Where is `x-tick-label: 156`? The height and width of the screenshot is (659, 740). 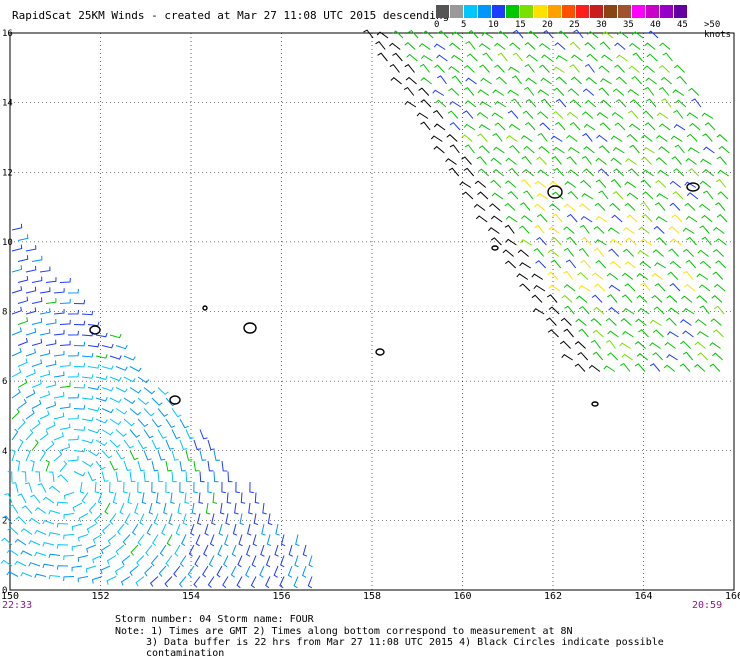 x-tick-label: 156 is located at coordinates (281, 596).